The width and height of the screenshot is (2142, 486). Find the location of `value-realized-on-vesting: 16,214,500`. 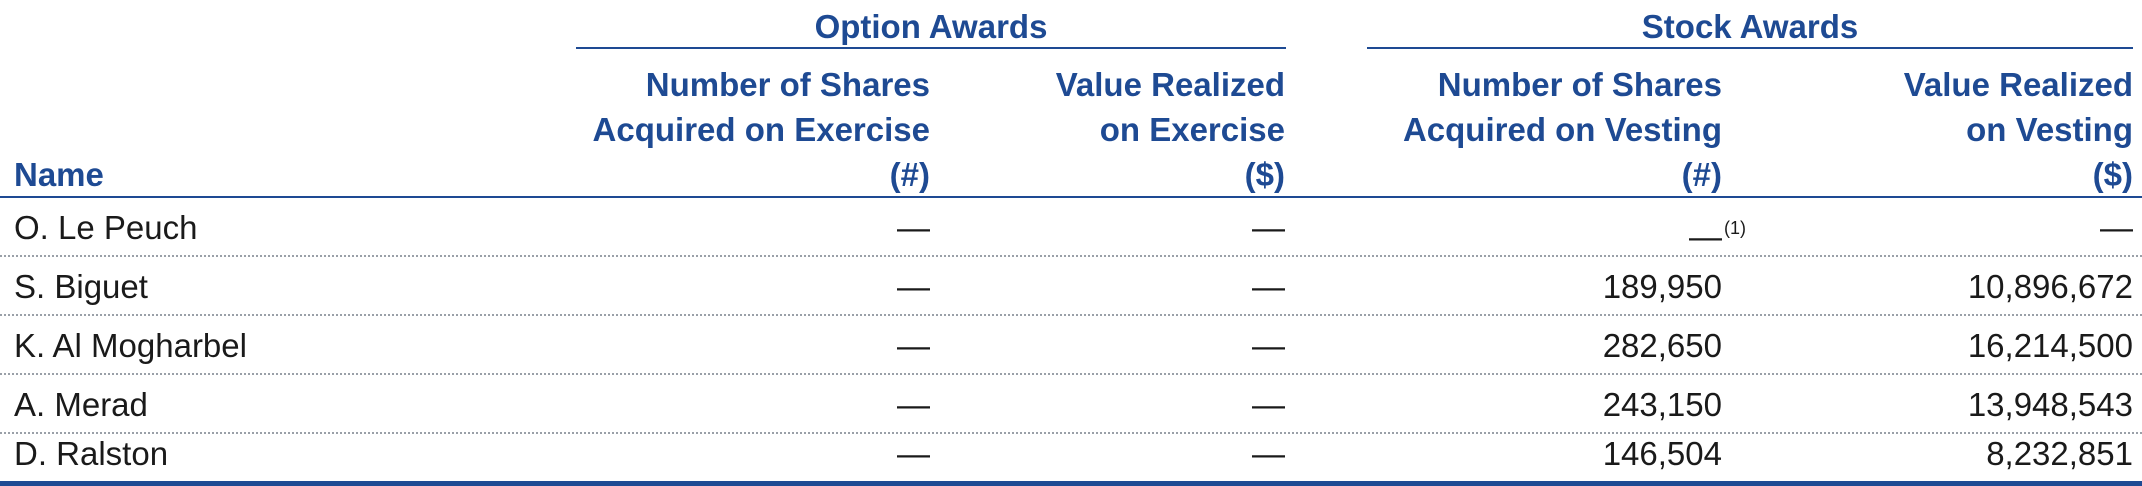

value-realized-on-vesting: 16,214,500 is located at coordinates (2050, 345).